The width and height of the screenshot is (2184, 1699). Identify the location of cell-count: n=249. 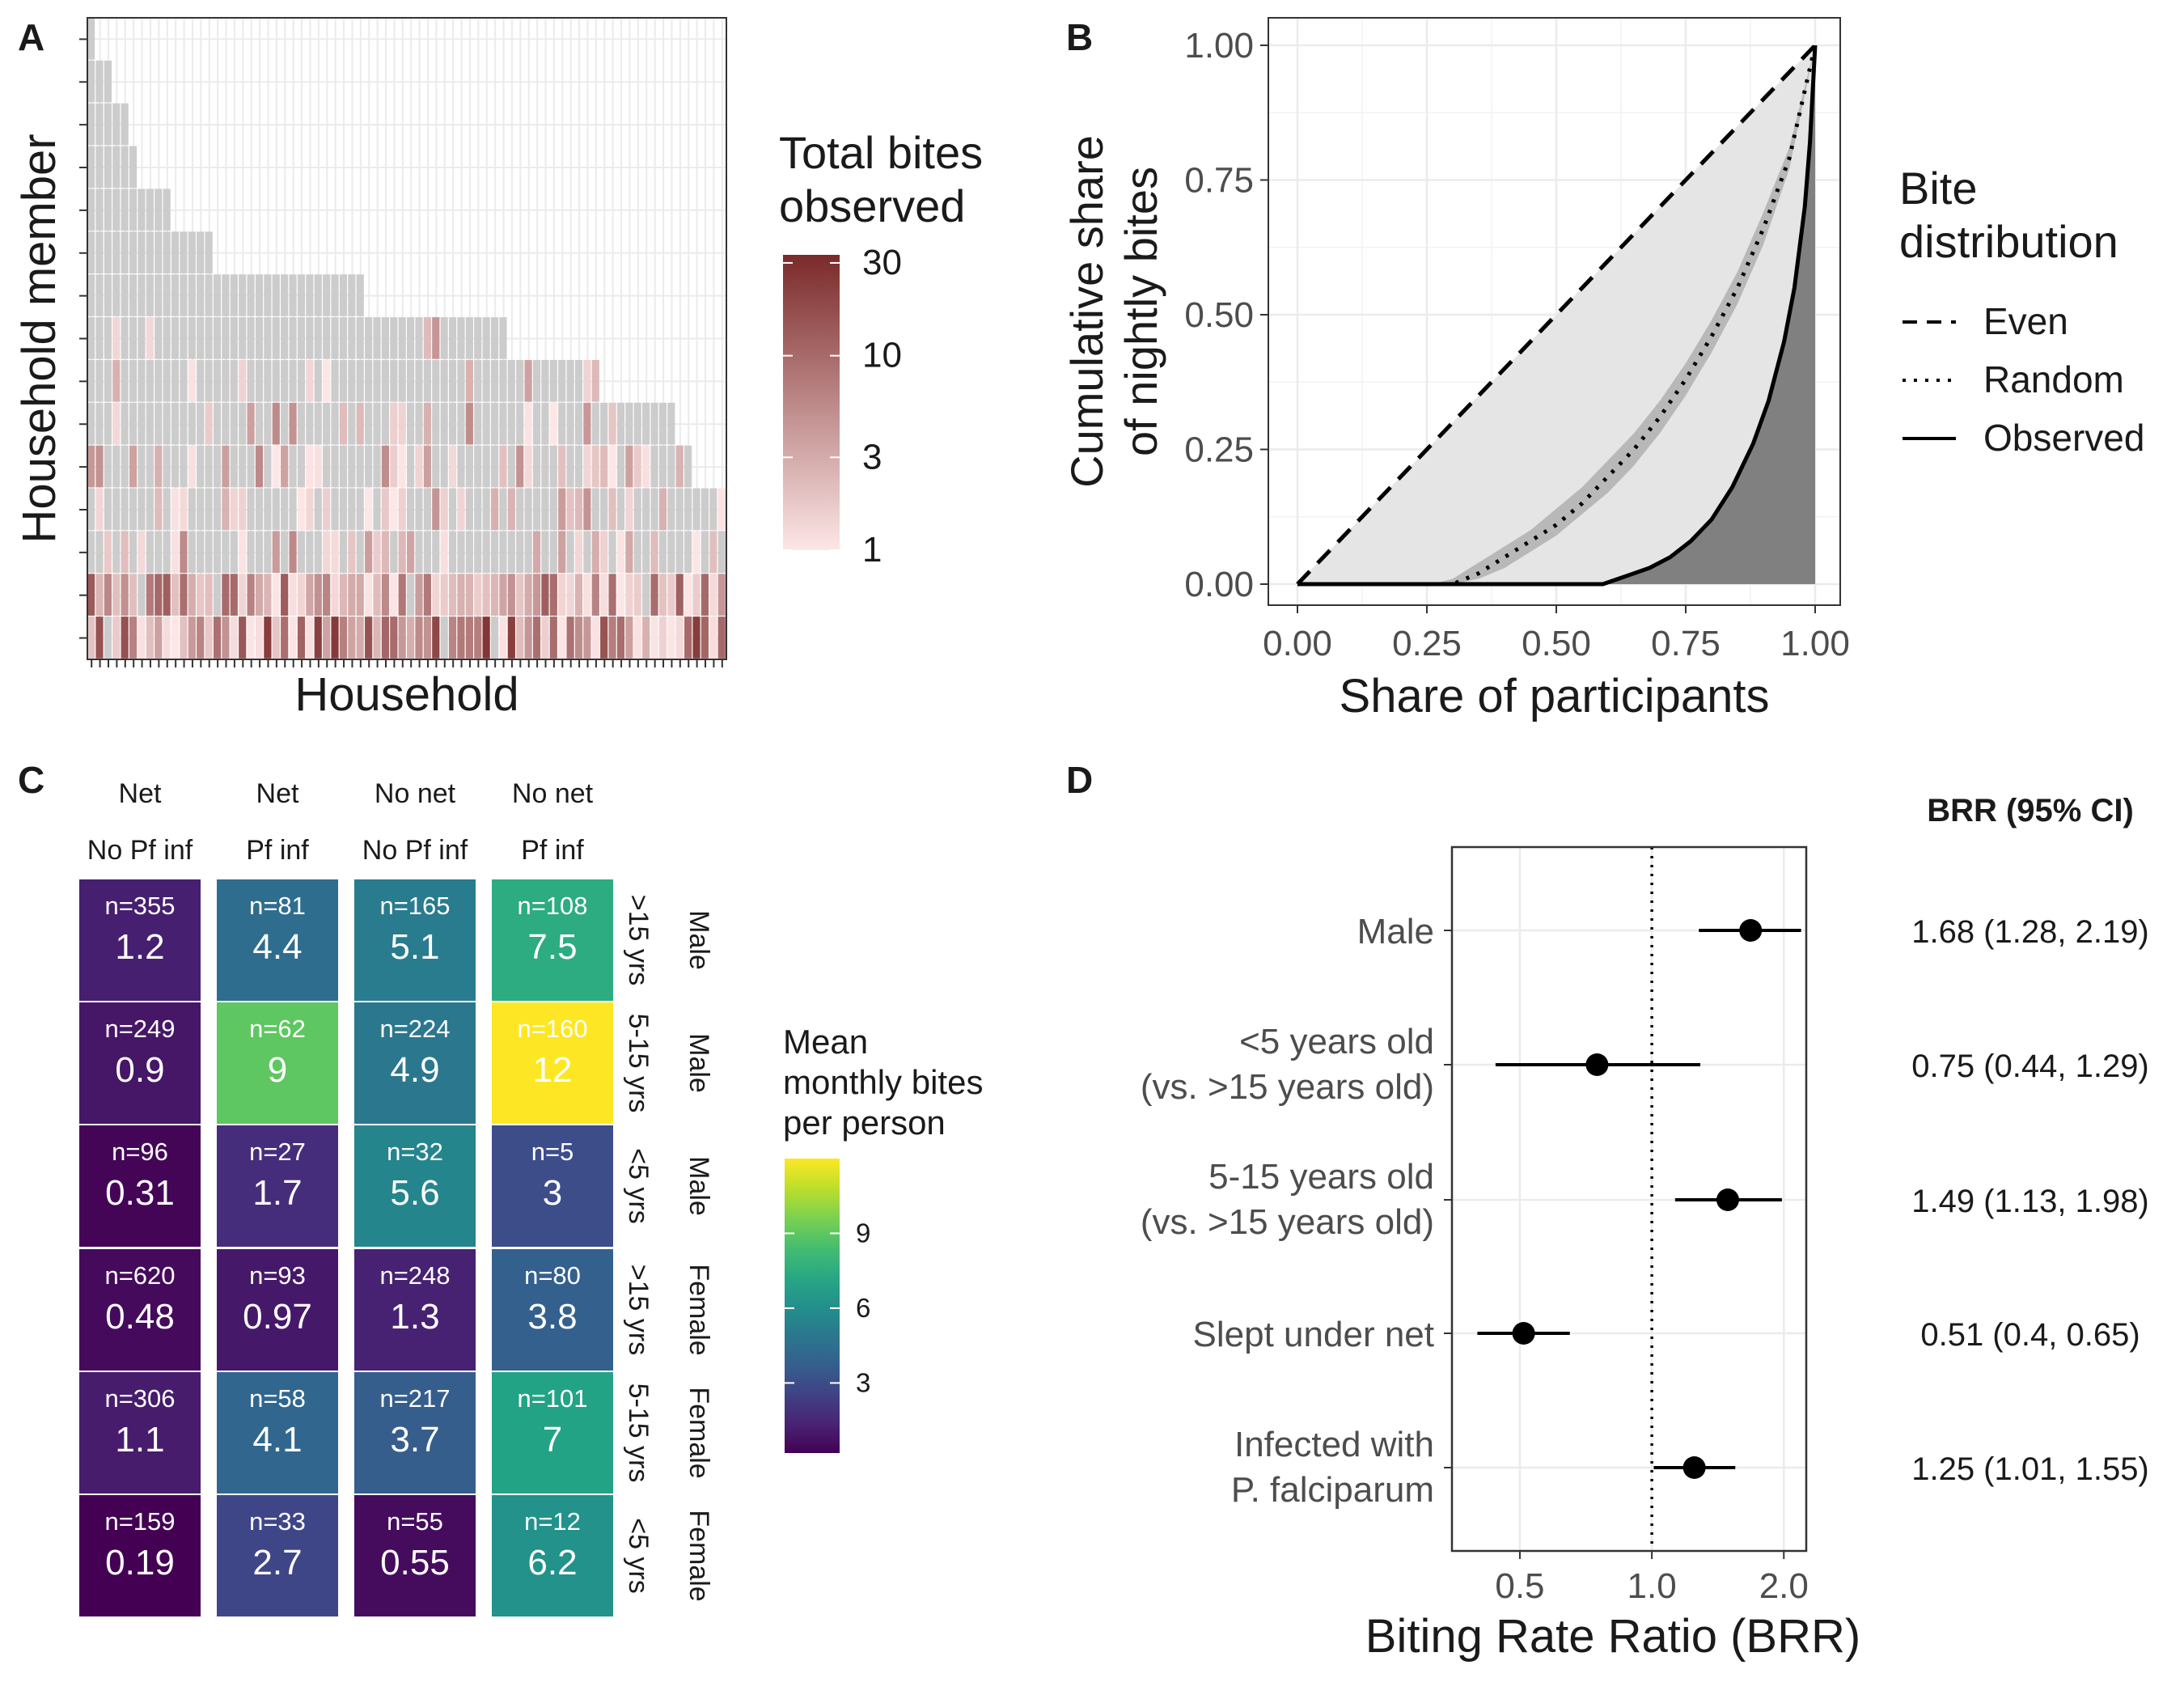
(139, 1029).